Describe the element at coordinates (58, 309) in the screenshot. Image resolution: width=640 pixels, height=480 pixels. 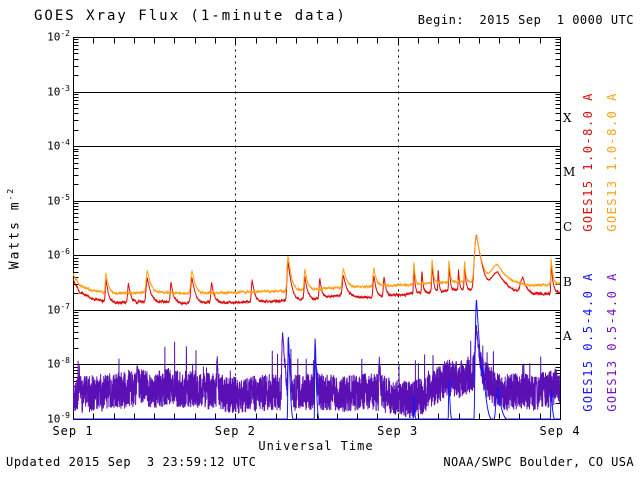
I see `y-axis-tick-label: 10⁻⁷` at that location.